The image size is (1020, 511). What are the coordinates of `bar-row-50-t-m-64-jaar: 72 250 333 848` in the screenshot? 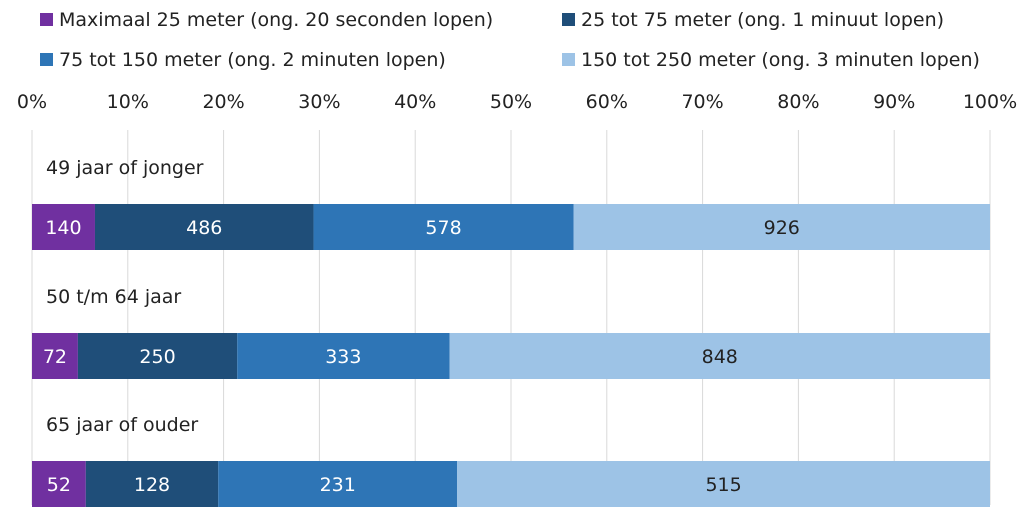 It's located at (511, 356).